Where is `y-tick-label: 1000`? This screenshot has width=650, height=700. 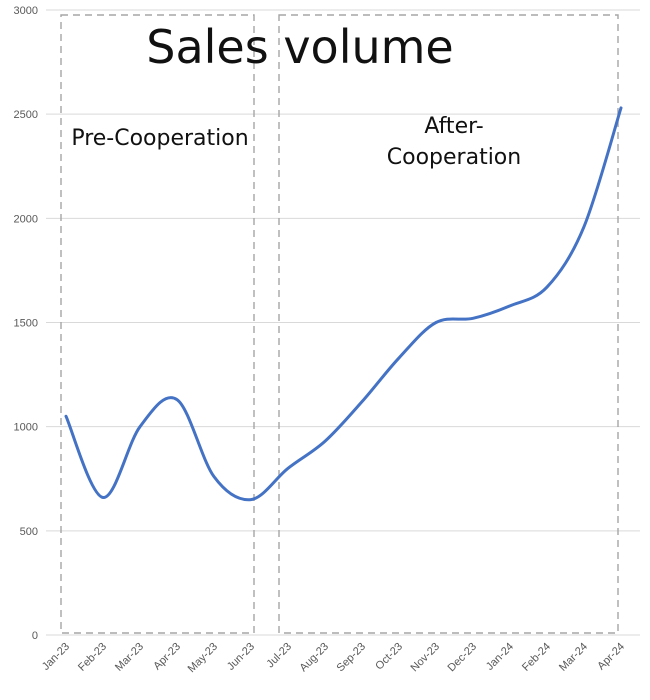 y-tick-label: 1000 is located at coordinates (26, 428).